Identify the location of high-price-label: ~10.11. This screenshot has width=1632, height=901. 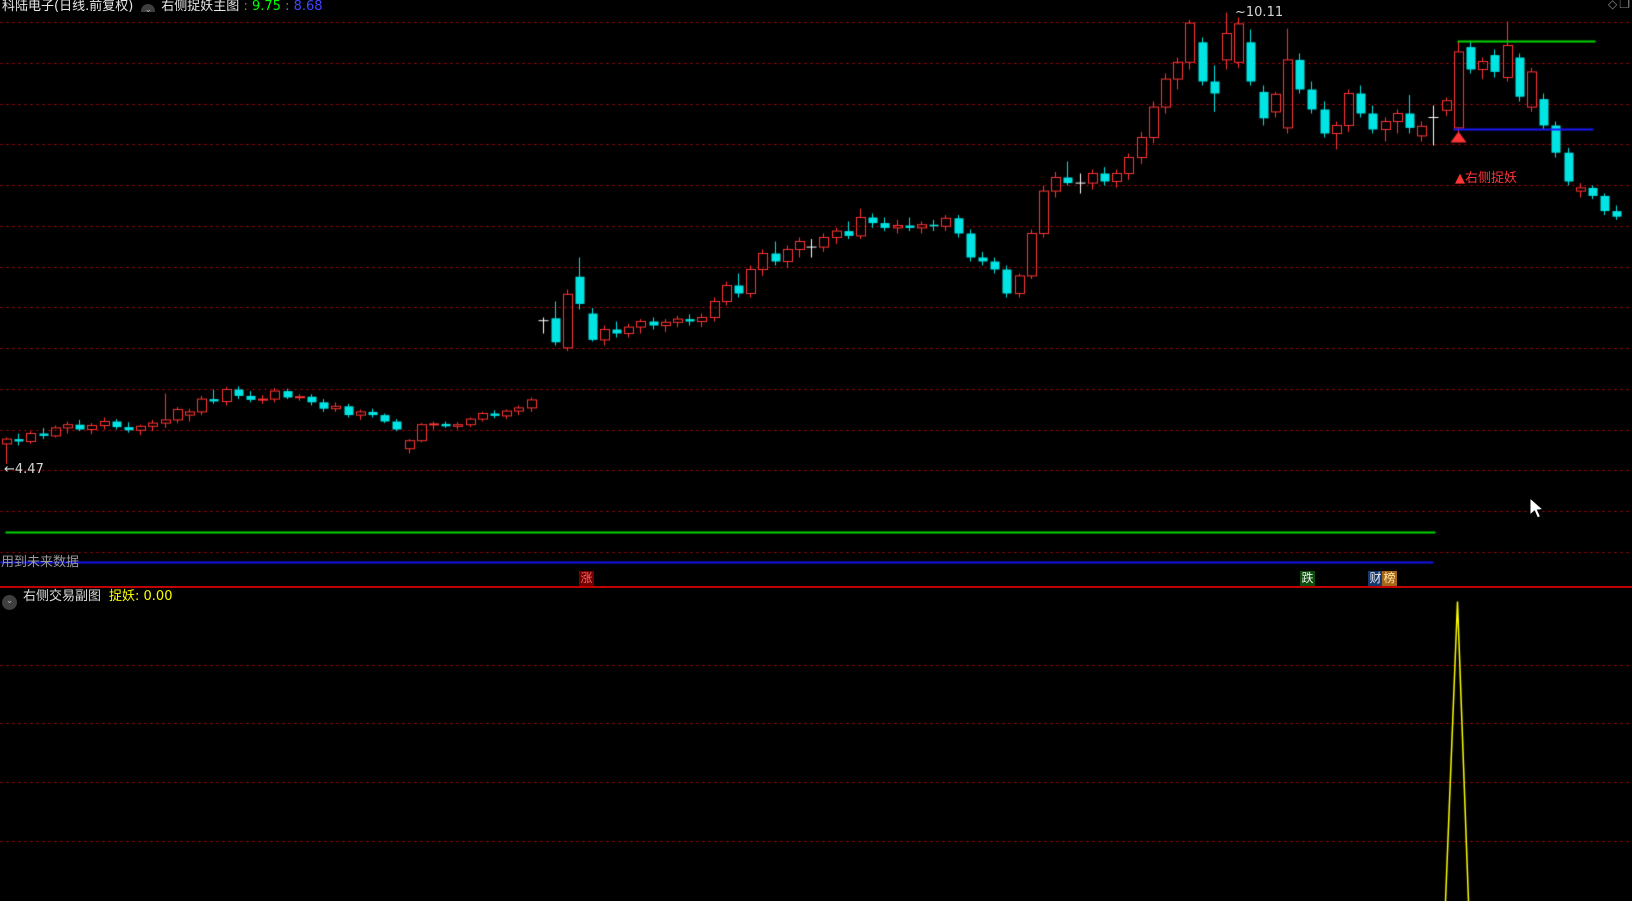
(1259, 12).